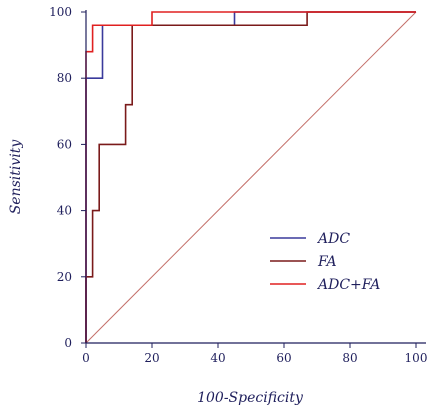  What do you see at coordinates (349, 358) in the screenshot?
I see `x-tick-label: 80` at bounding box center [349, 358].